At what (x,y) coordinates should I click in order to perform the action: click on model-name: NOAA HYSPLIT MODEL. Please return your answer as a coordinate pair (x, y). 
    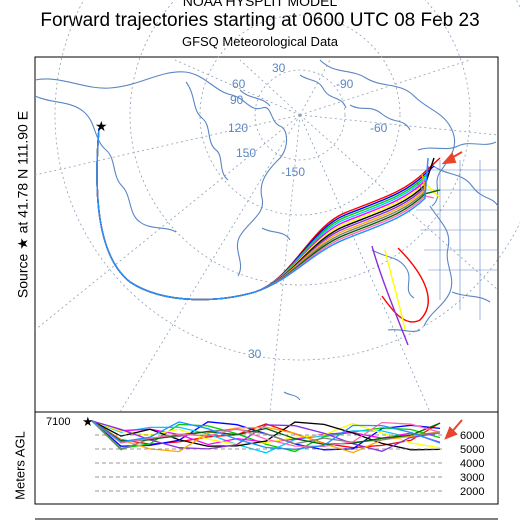
    Looking at the image, I should click on (260, 4).